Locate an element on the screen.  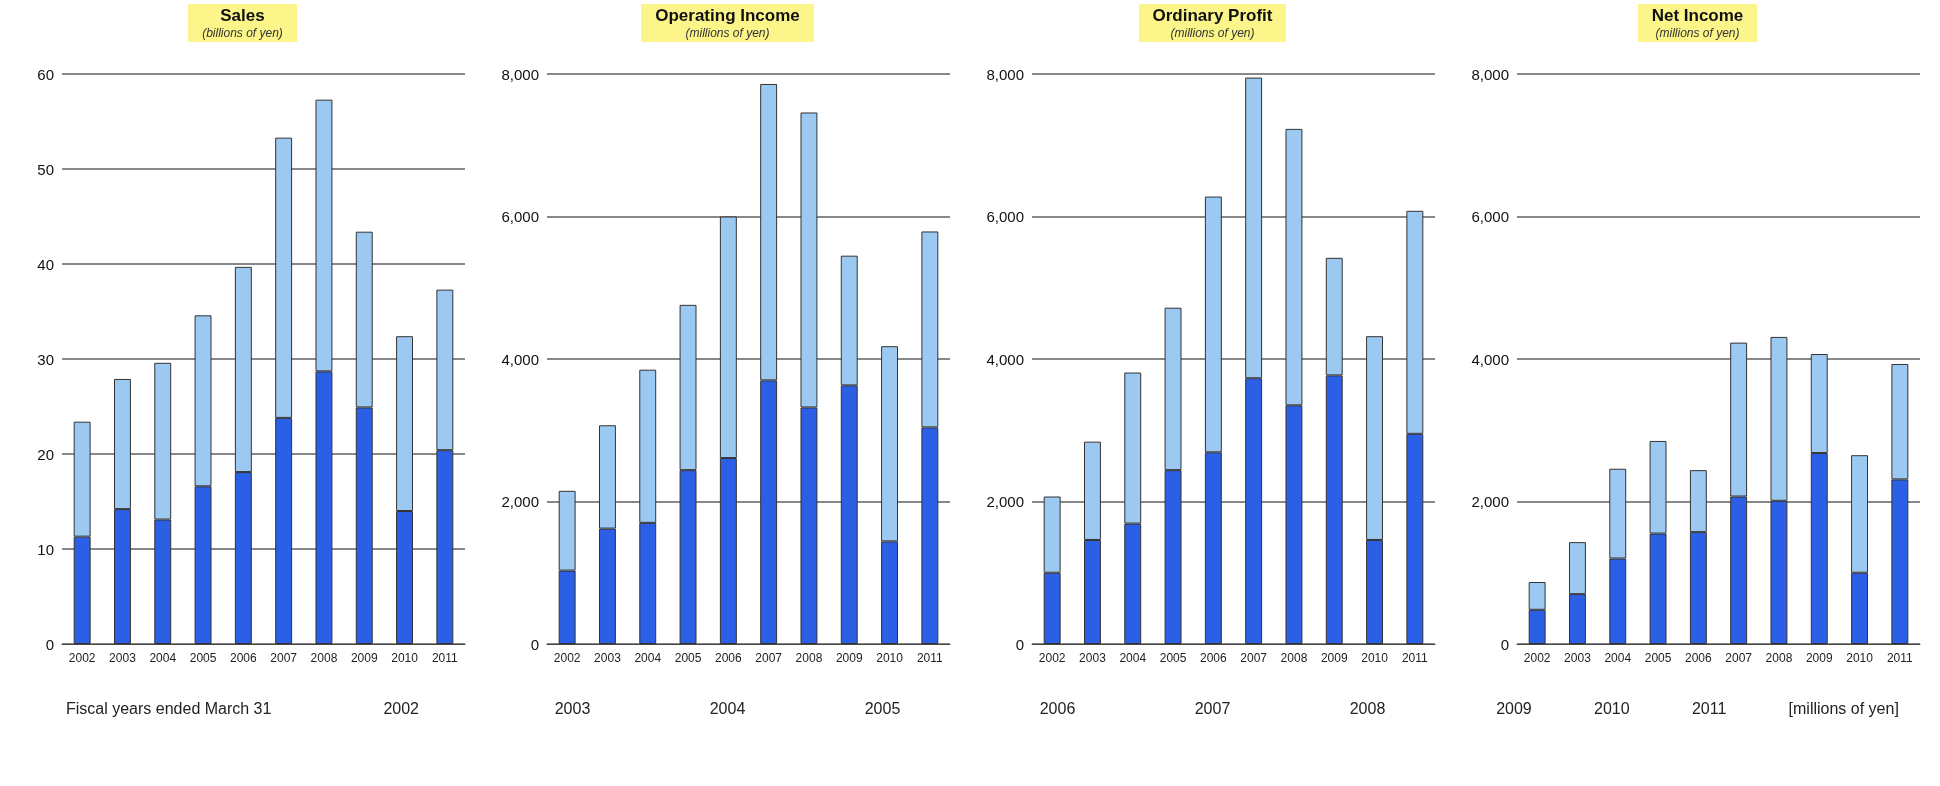
chart-title: Ordinary Profit is located at coordinates (1212, 16).